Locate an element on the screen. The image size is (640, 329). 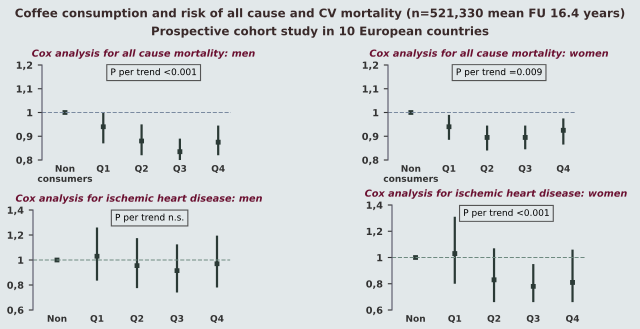
chart-title: Cox analysis for ischemic heart disease: women is located at coordinates (496, 194).